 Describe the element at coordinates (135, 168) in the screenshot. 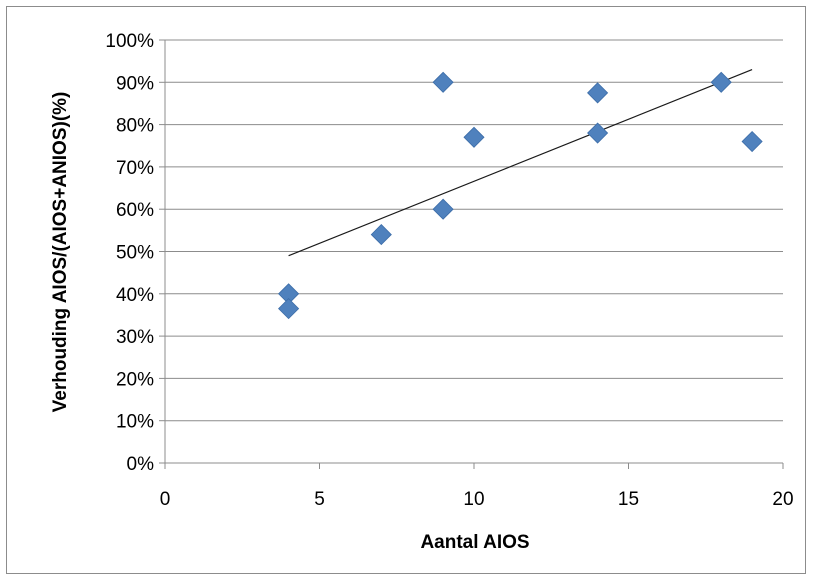

I see `y-tick-label: 70%` at that location.